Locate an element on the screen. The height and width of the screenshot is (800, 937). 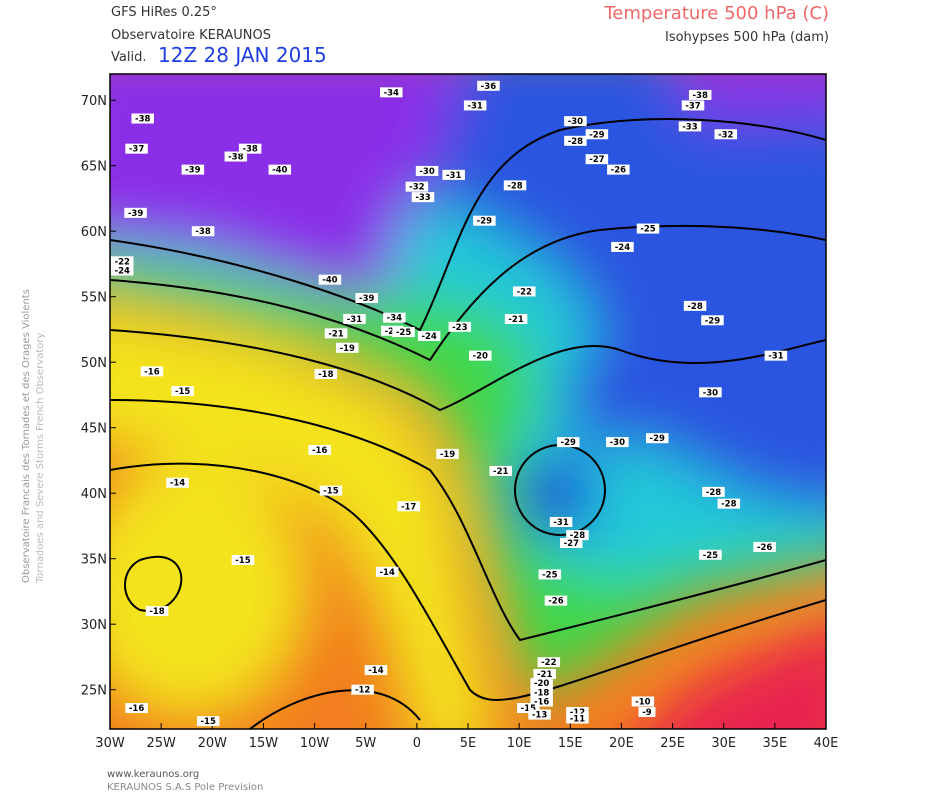
label-text: -22 is located at coordinates (548, 663).